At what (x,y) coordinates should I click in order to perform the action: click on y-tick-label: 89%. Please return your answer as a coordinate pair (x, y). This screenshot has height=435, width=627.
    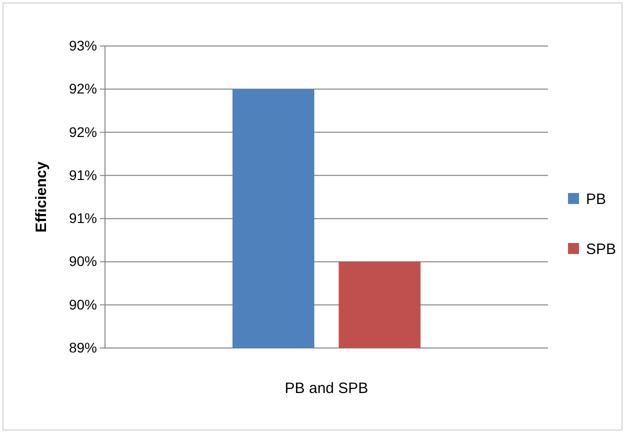
    Looking at the image, I should click on (82, 347).